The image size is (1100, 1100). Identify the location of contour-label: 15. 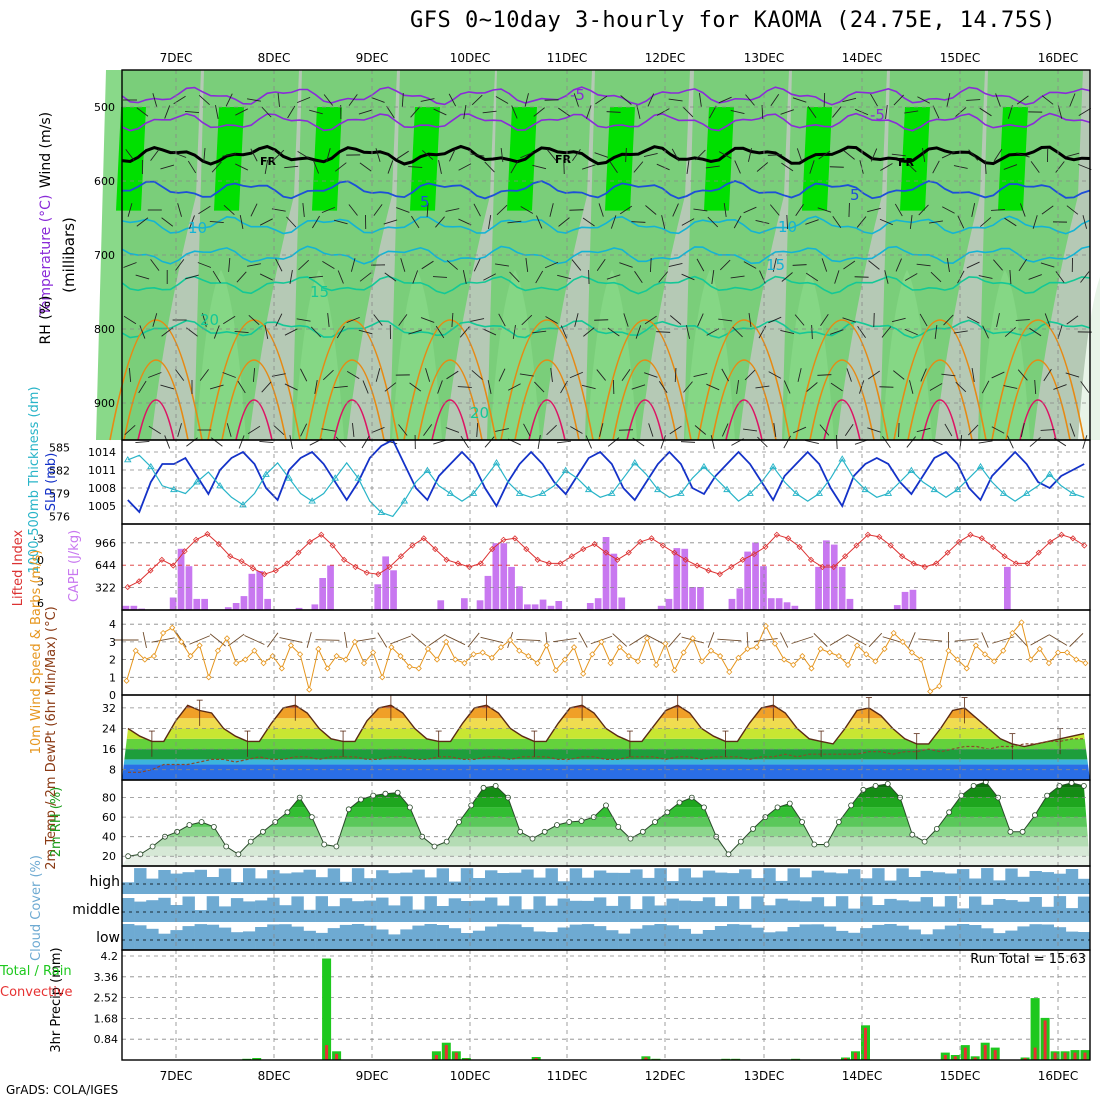
(319, 292).